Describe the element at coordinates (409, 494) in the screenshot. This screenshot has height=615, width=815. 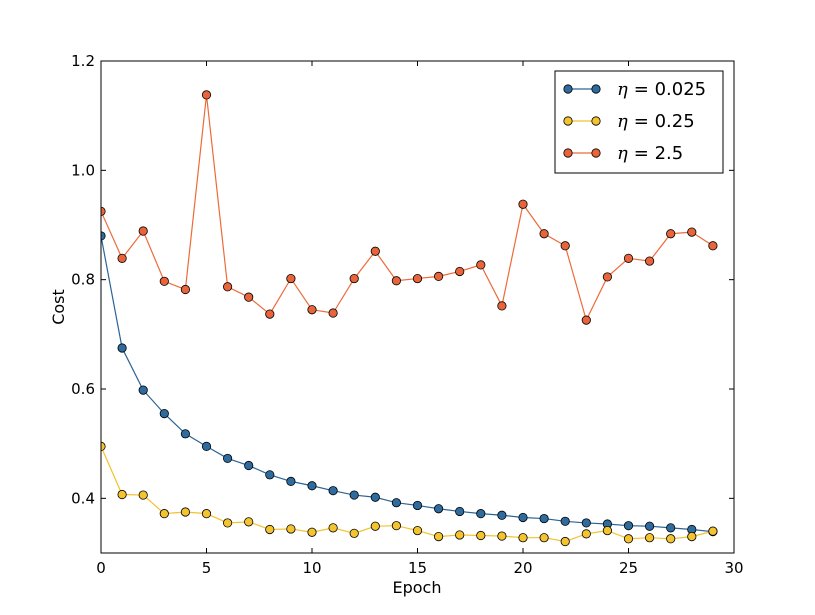
I see `series-group` at that location.